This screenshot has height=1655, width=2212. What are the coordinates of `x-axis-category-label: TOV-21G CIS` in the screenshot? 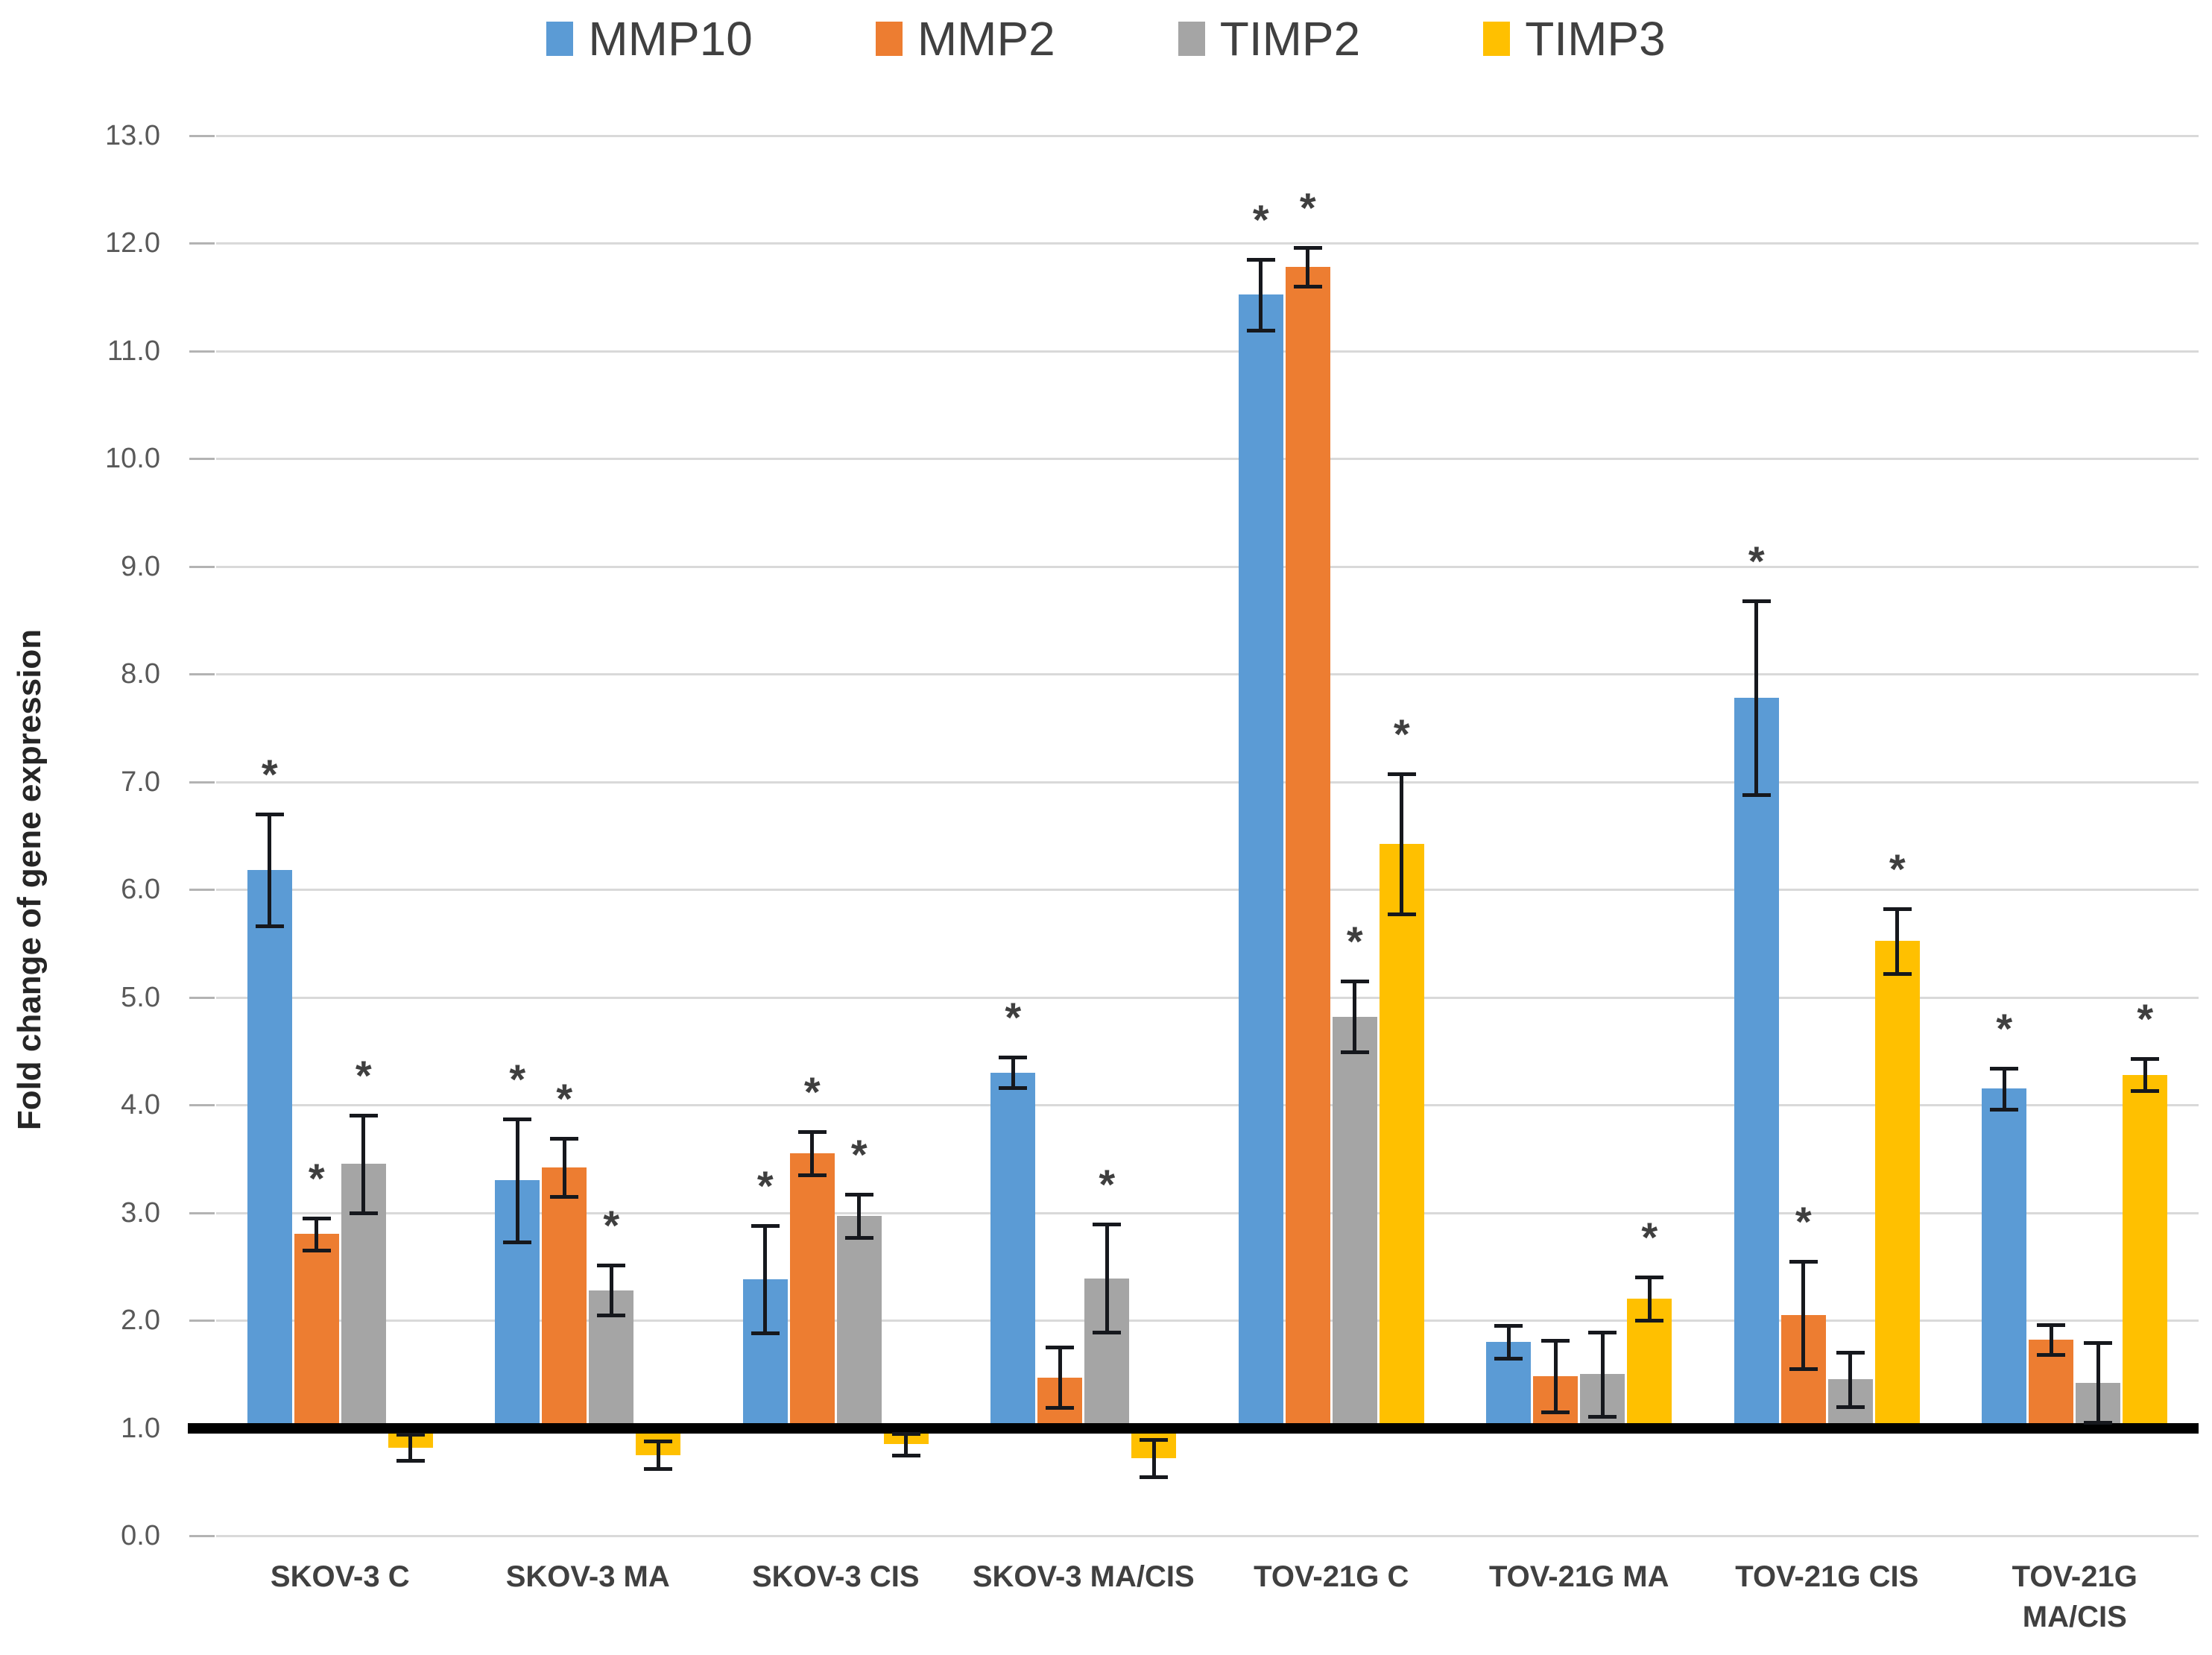 It's located at (1827, 1577).